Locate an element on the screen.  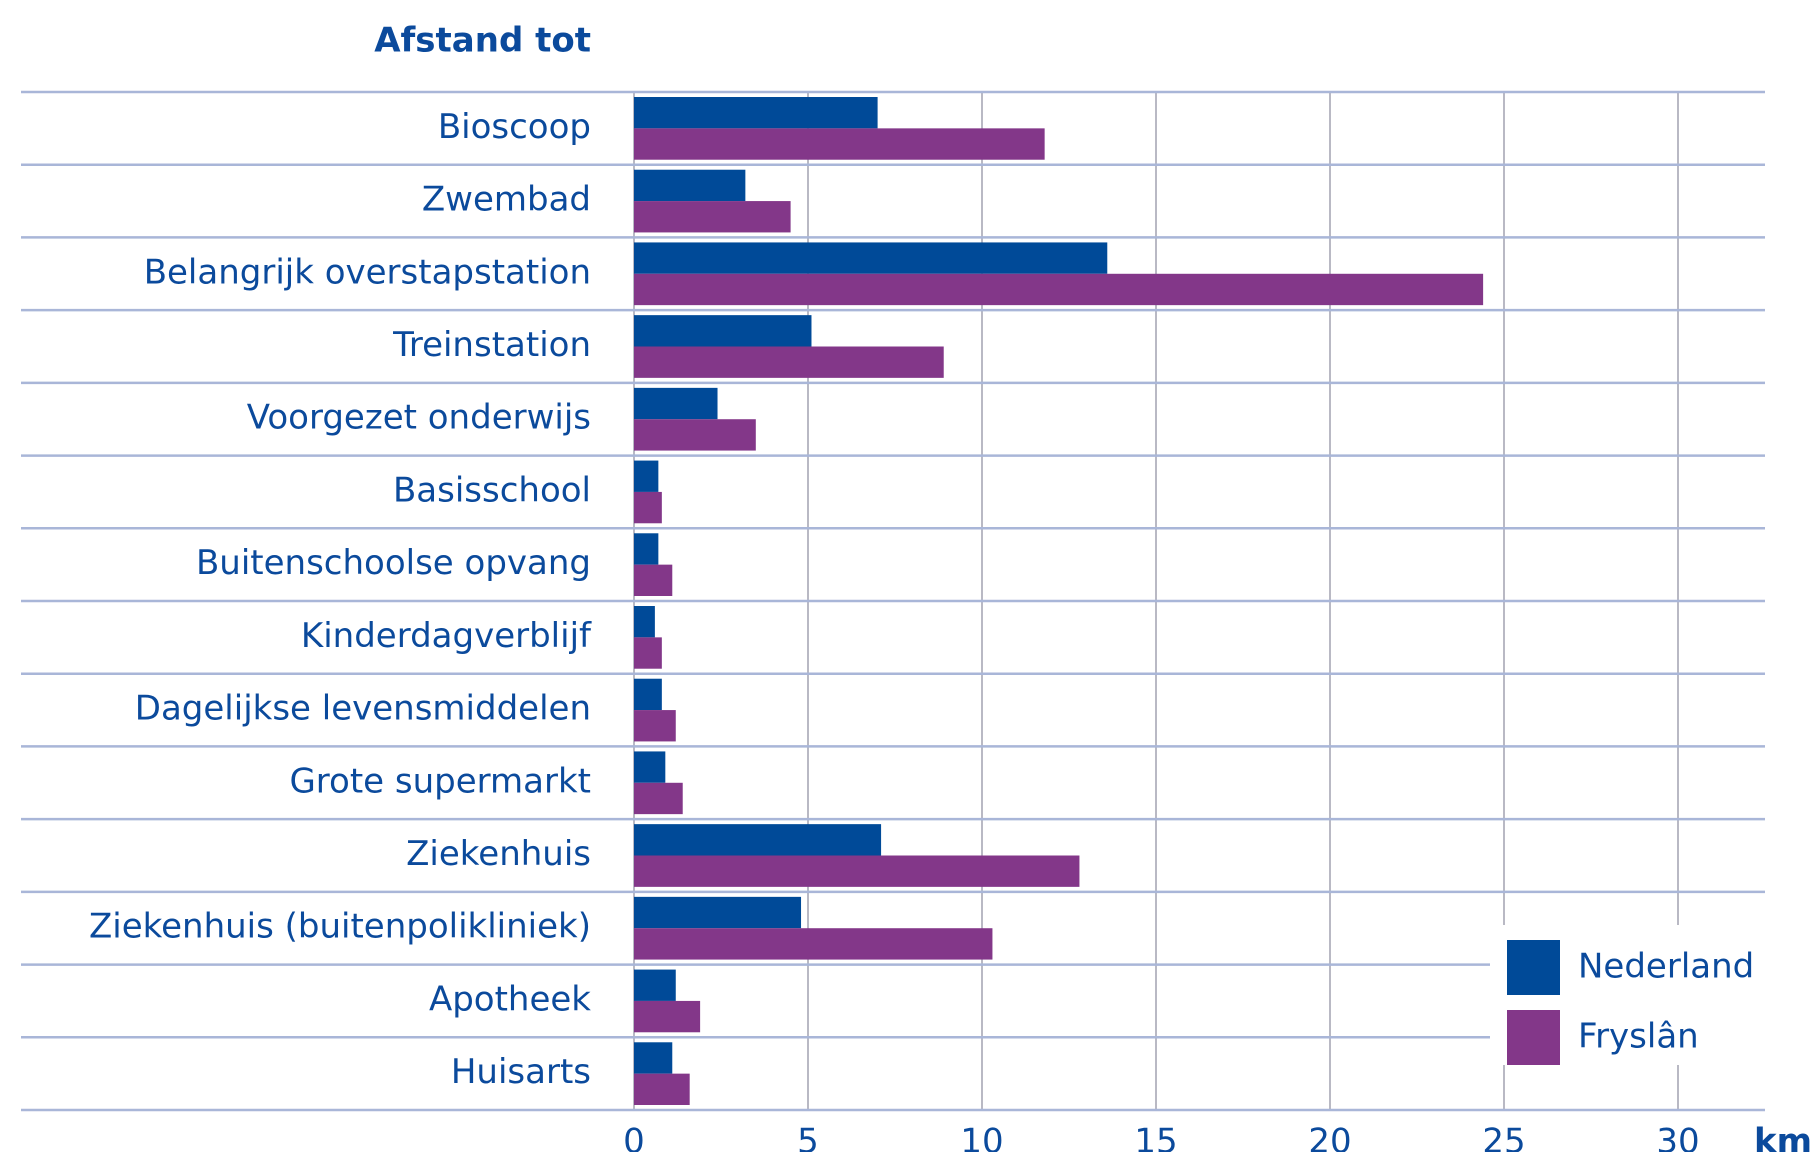
x-tick-label: 20 is located at coordinates (1329, 1137).